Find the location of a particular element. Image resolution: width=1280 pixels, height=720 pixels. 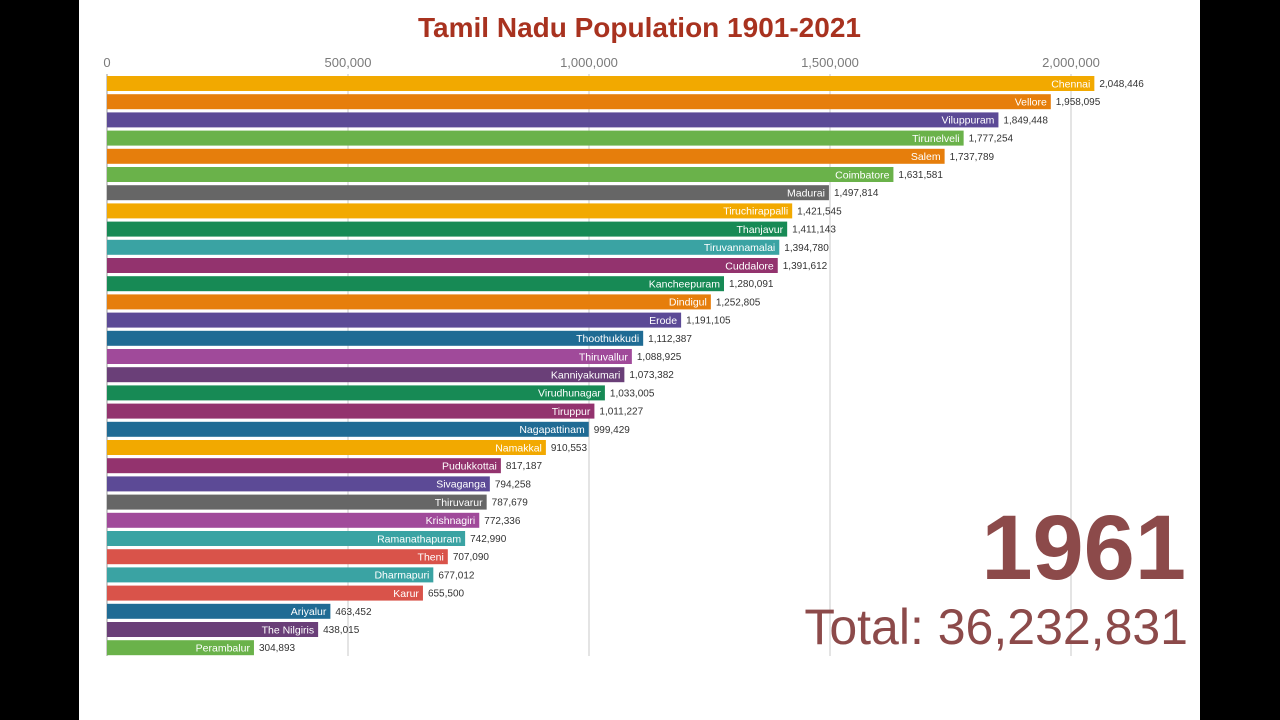

bar-group: Sivaganga 794,258 is located at coordinates (319, 484).